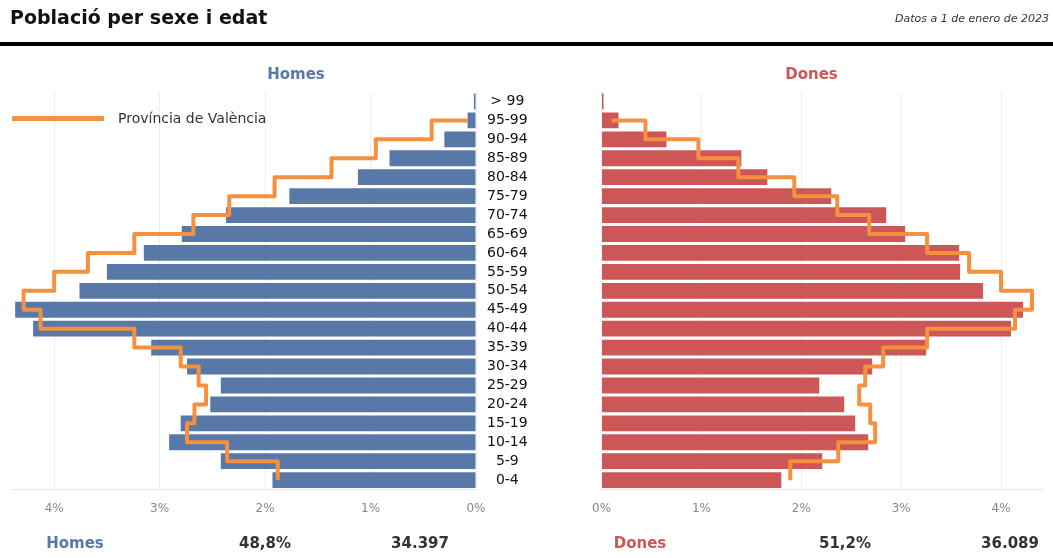 This screenshot has width=1053, height=558. What do you see at coordinates (507, 403) in the screenshot?
I see `y-tick-label: 20-24` at bounding box center [507, 403].